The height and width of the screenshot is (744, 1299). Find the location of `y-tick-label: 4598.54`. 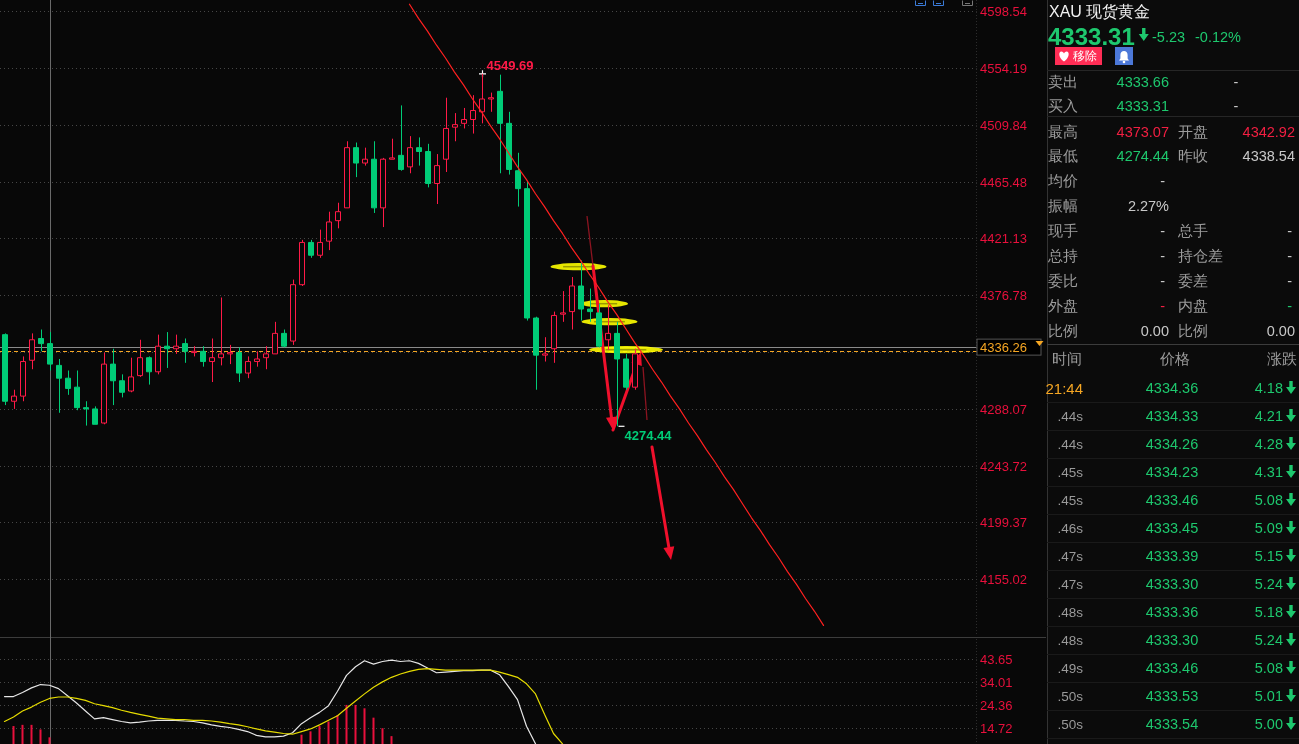

y-tick-label: 4598.54 is located at coordinates (1003, 11).